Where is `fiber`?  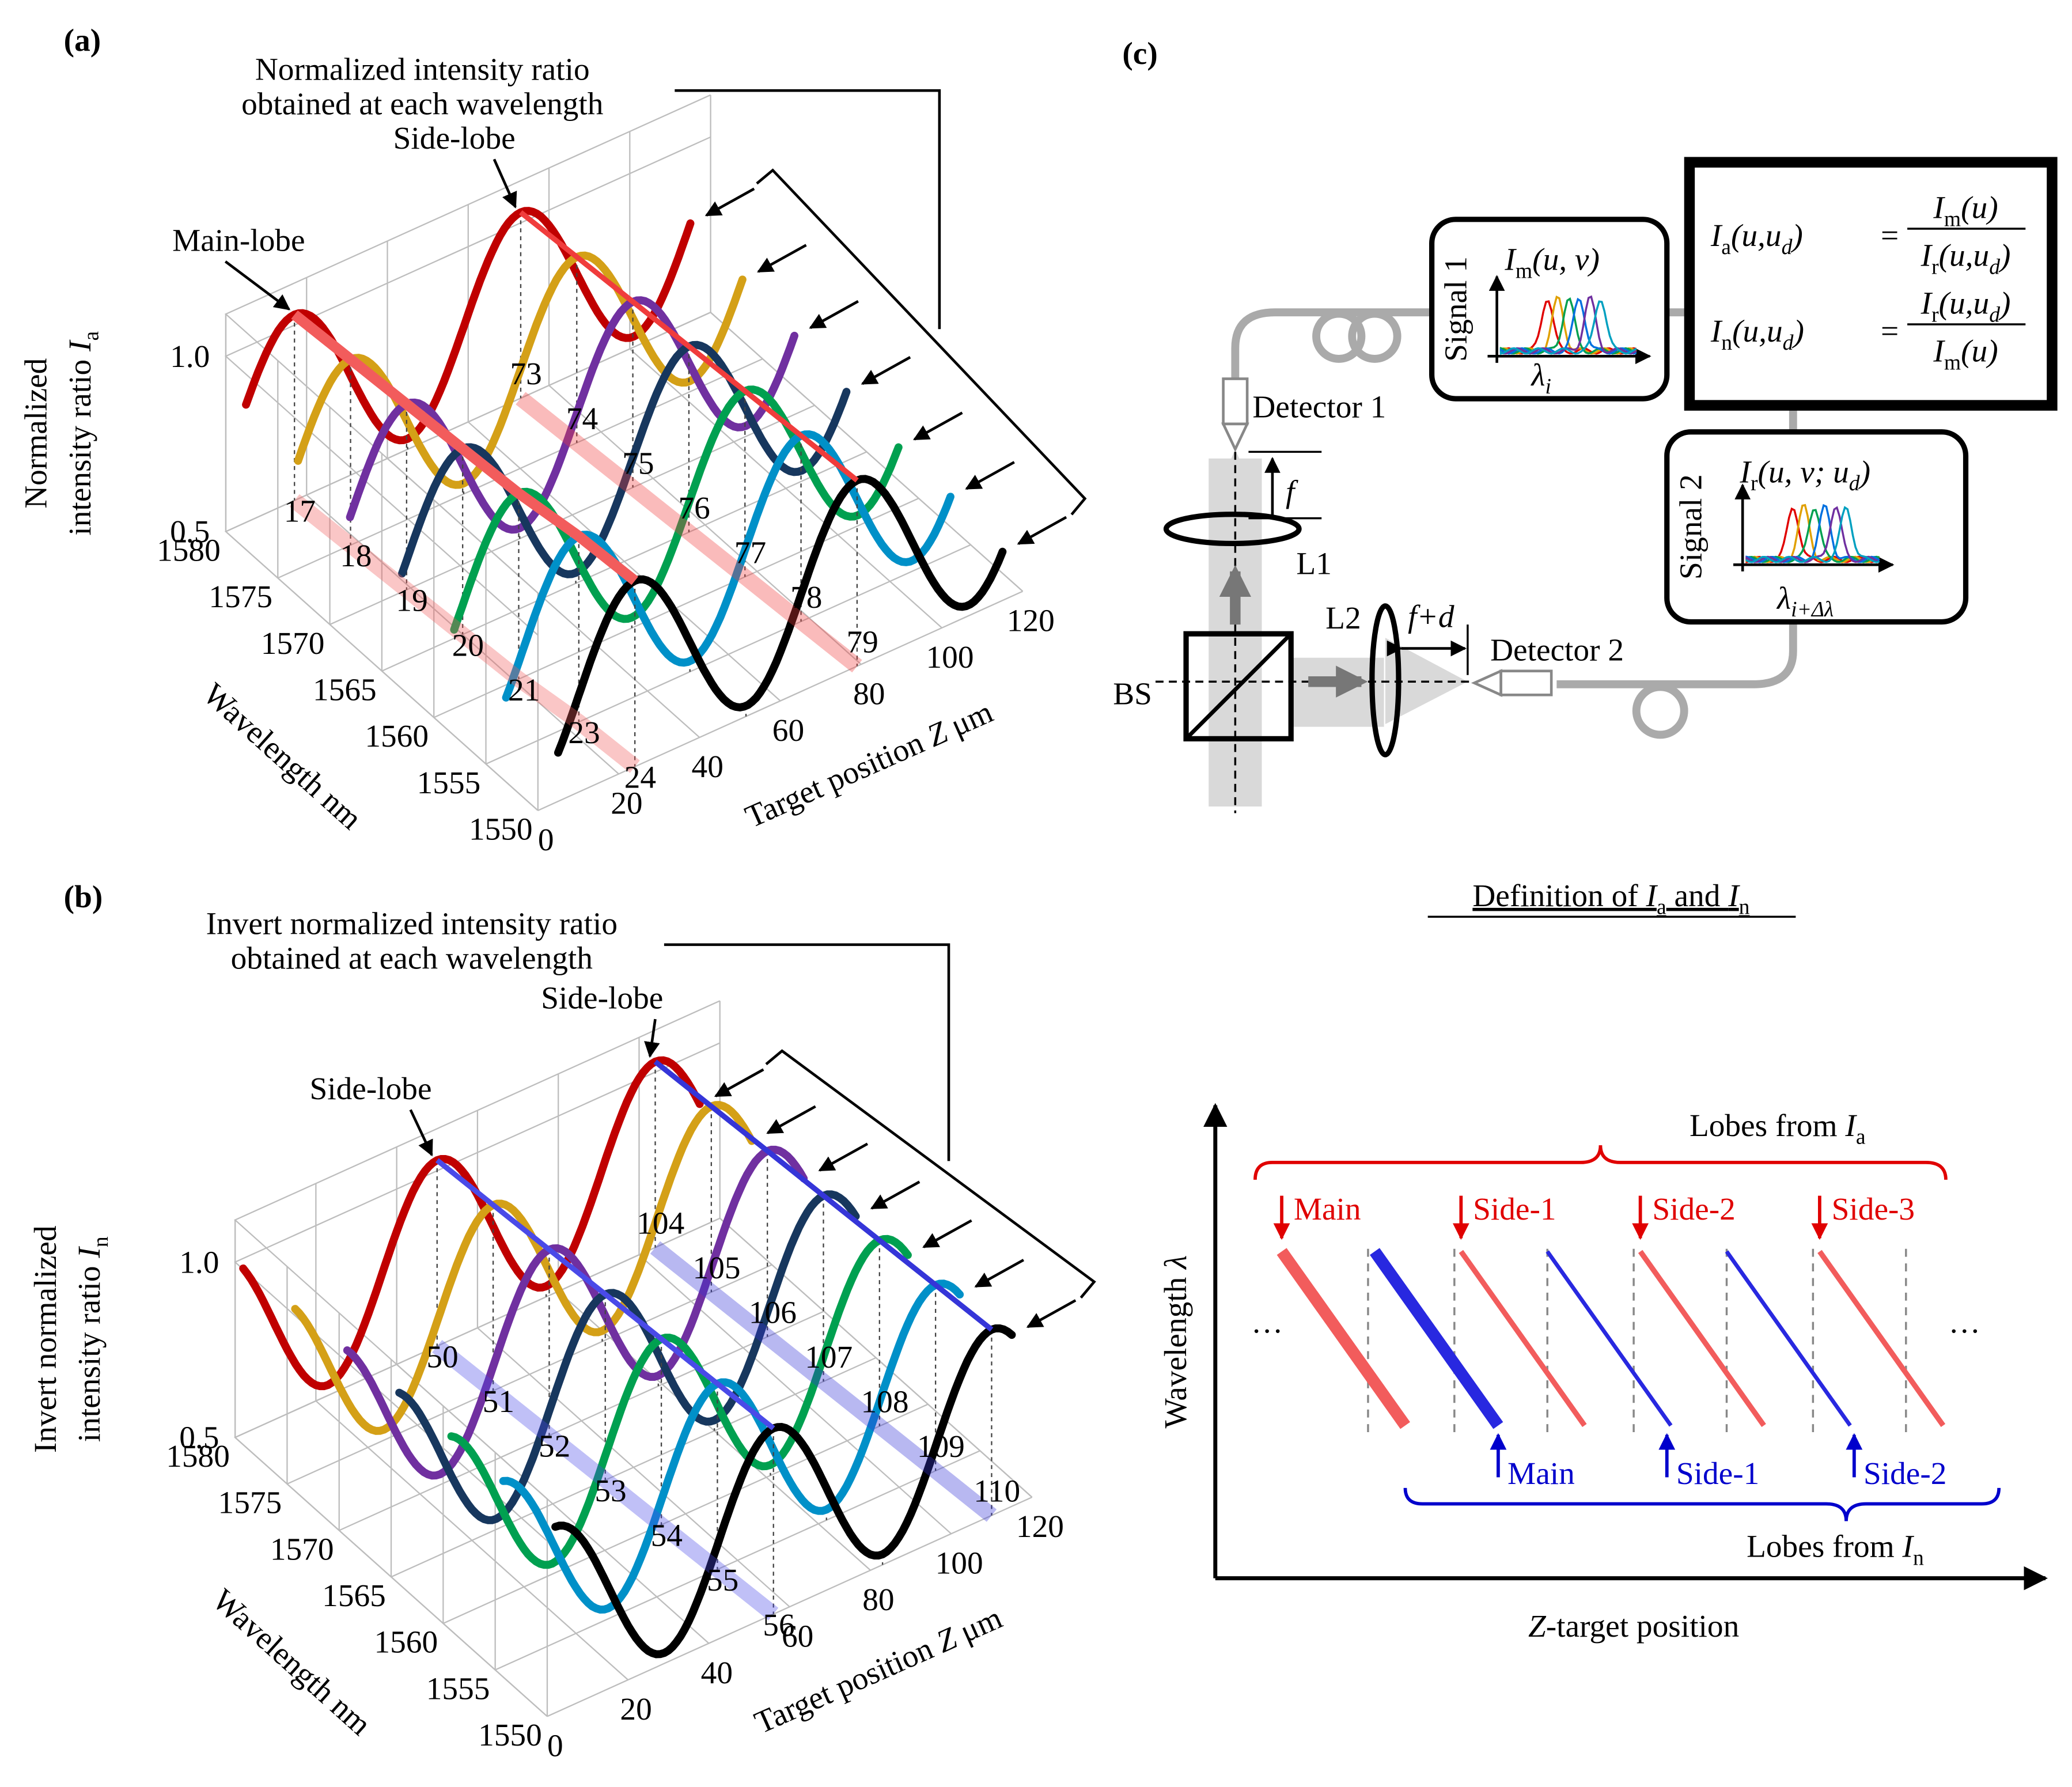
fiber is located at coordinates (1514, 498).